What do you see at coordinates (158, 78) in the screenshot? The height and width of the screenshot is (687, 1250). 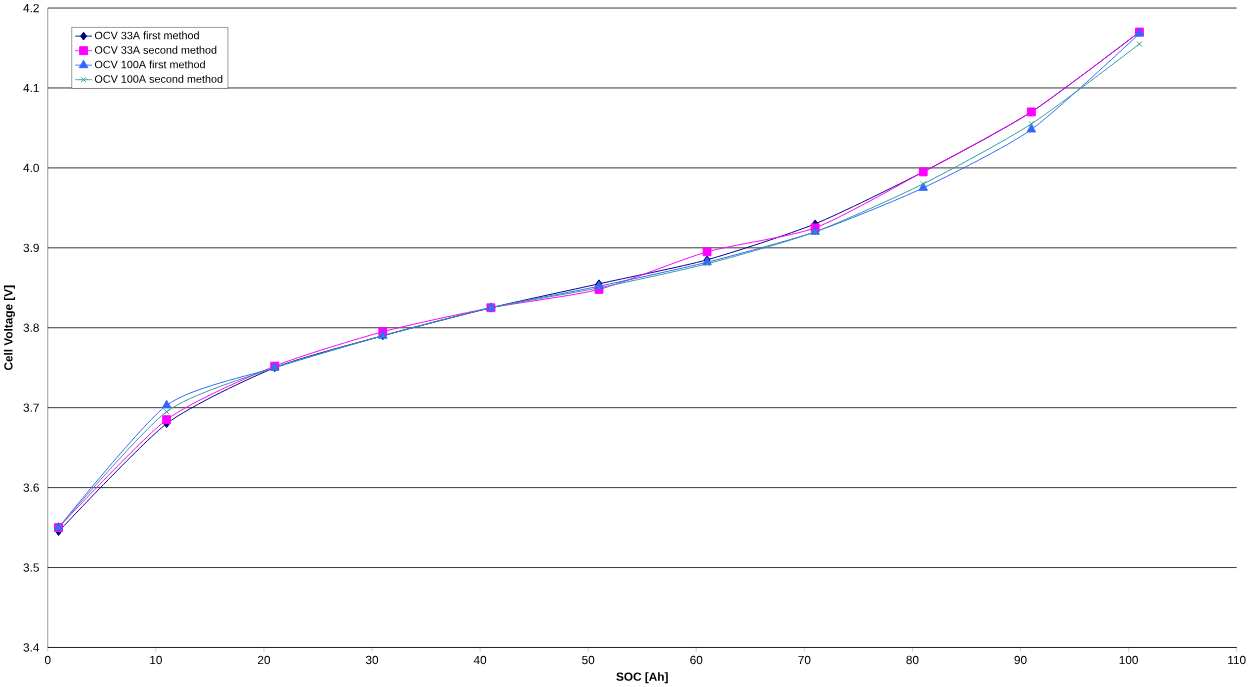 I see `legend-label: OCV 100A second method` at bounding box center [158, 78].